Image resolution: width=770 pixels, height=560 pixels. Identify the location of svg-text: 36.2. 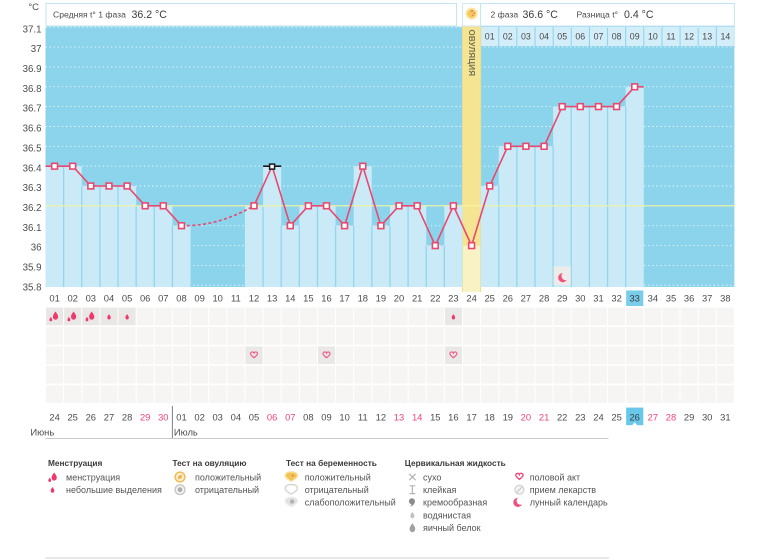
(32, 208).